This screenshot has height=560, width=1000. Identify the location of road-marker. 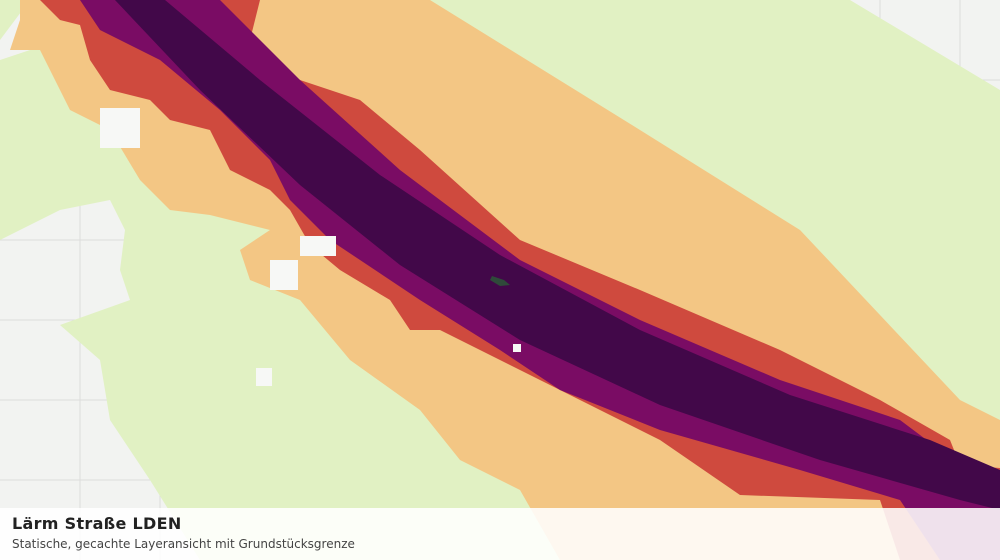
(500, 281).